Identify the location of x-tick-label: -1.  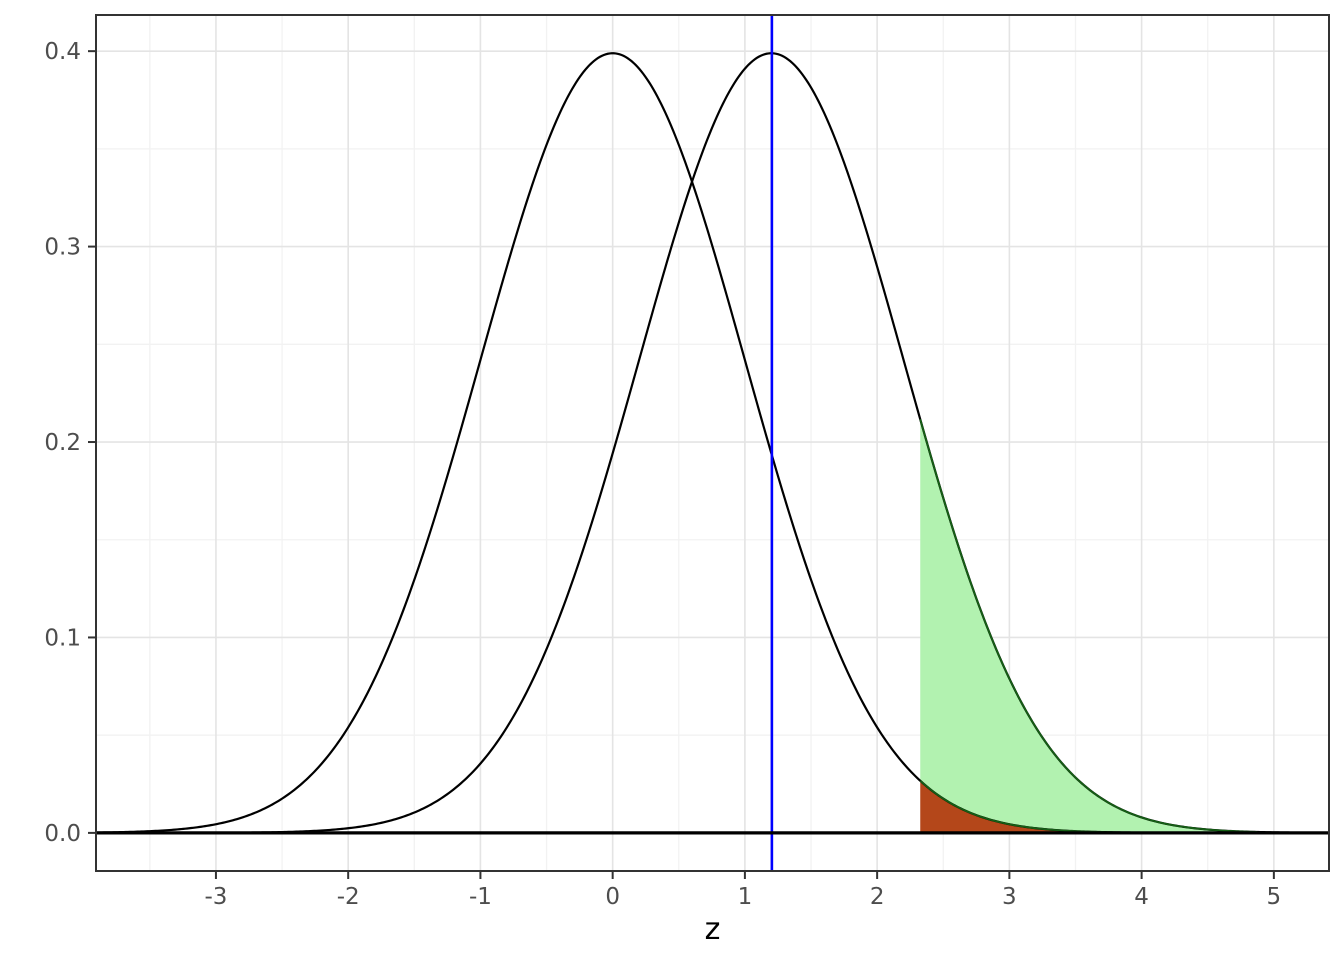
(480, 897).